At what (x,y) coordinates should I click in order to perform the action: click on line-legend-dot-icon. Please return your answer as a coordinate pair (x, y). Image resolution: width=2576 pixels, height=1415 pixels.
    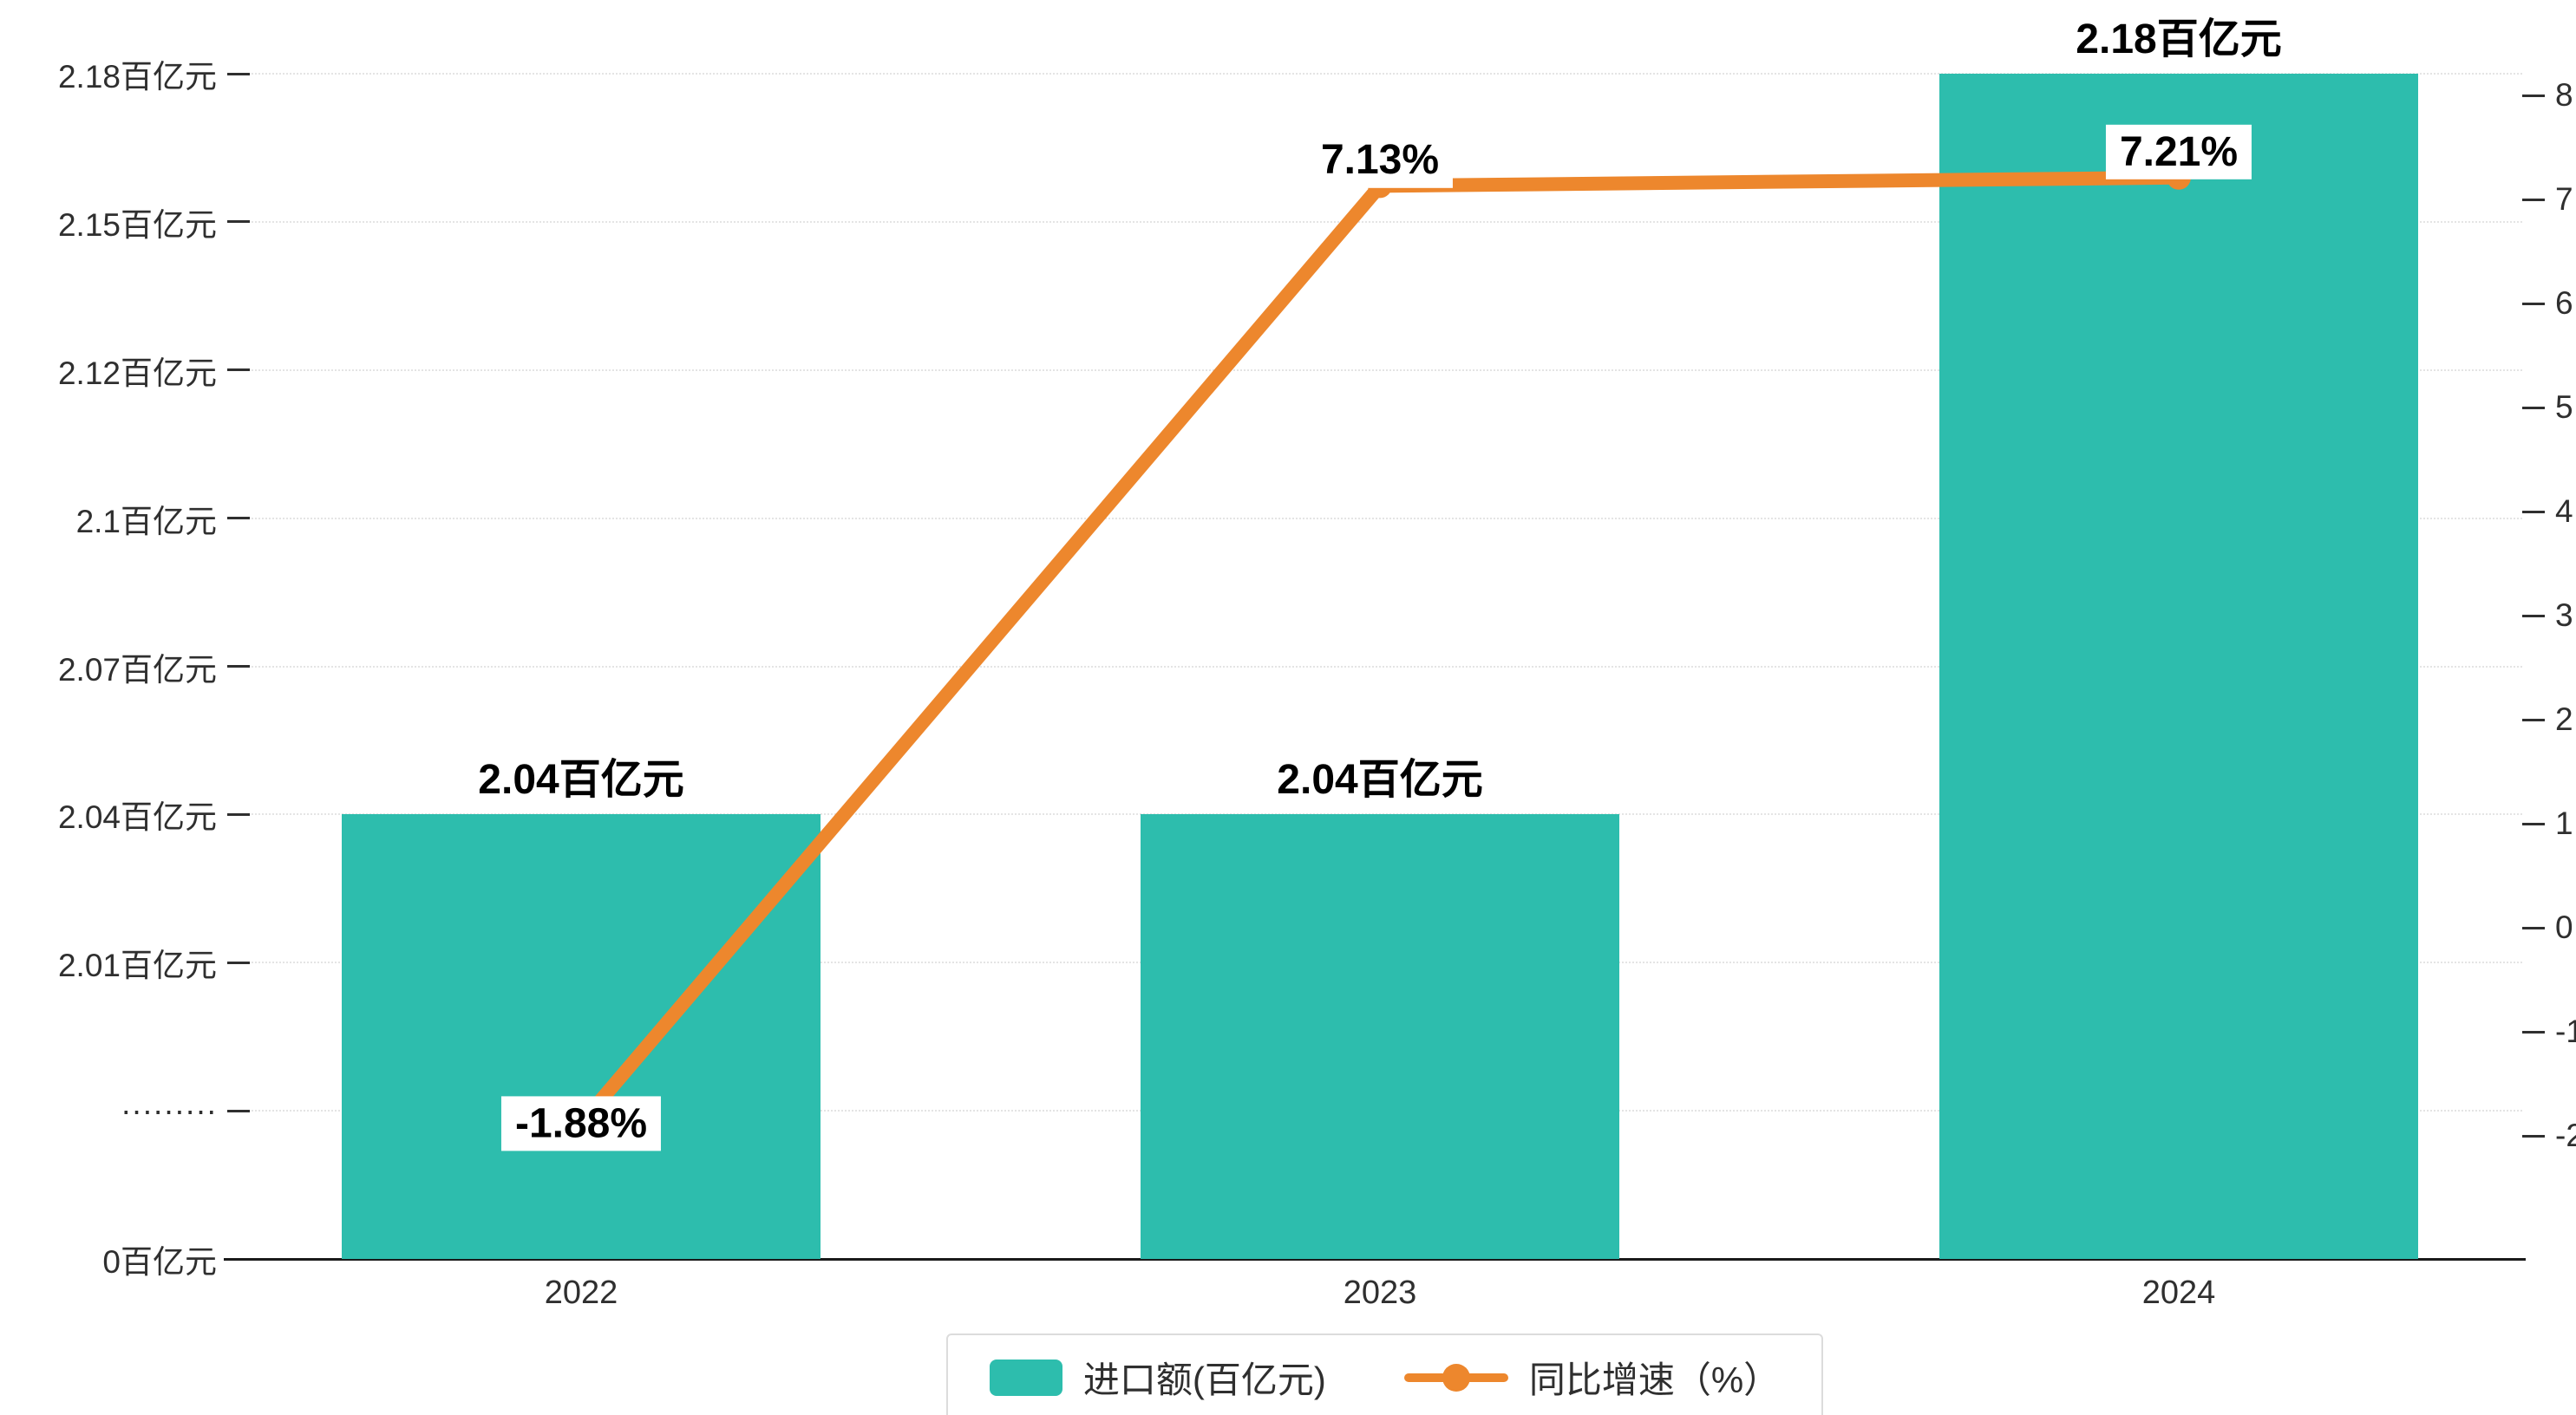
    Looking at the image, I should click on (1456, 1377).